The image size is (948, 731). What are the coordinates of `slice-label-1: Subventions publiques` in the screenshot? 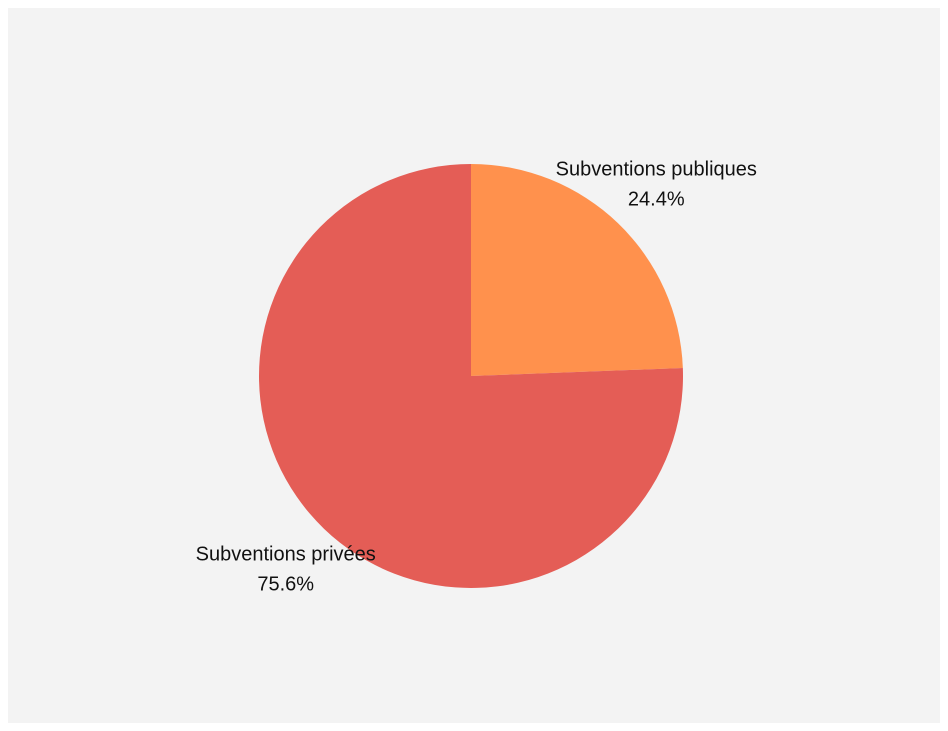 It's located at (656, 170).